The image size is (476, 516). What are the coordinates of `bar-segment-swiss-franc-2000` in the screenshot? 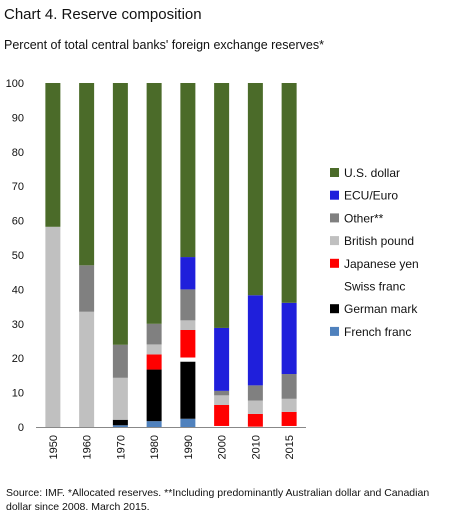 It's located at (222, 426).